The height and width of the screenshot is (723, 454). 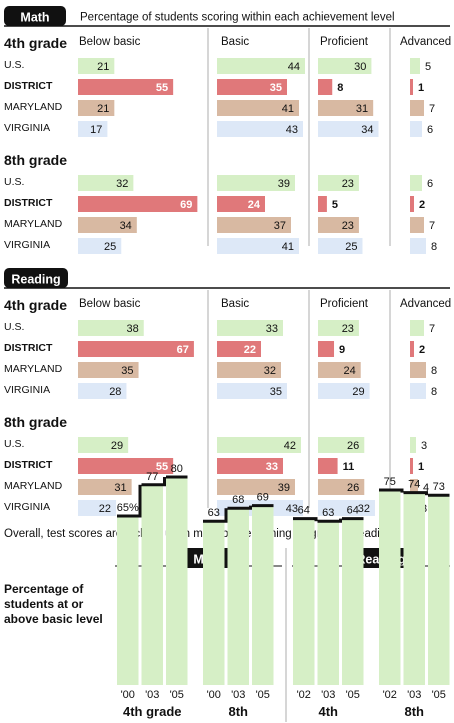 What do you see at coordinates (421, 467) in the screenshot?
I see `reading-value-label: 1` at bounding box center [421, 467].